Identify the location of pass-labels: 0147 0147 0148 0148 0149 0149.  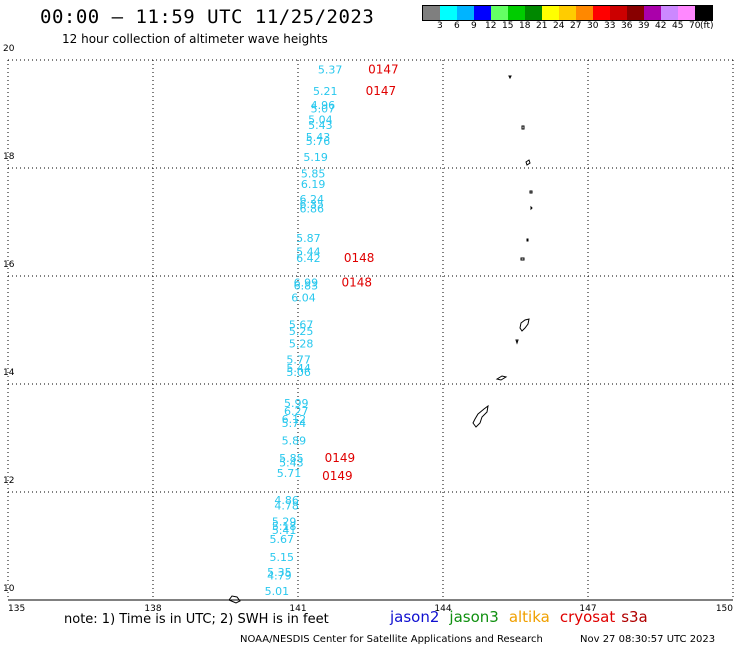
(360, 273).